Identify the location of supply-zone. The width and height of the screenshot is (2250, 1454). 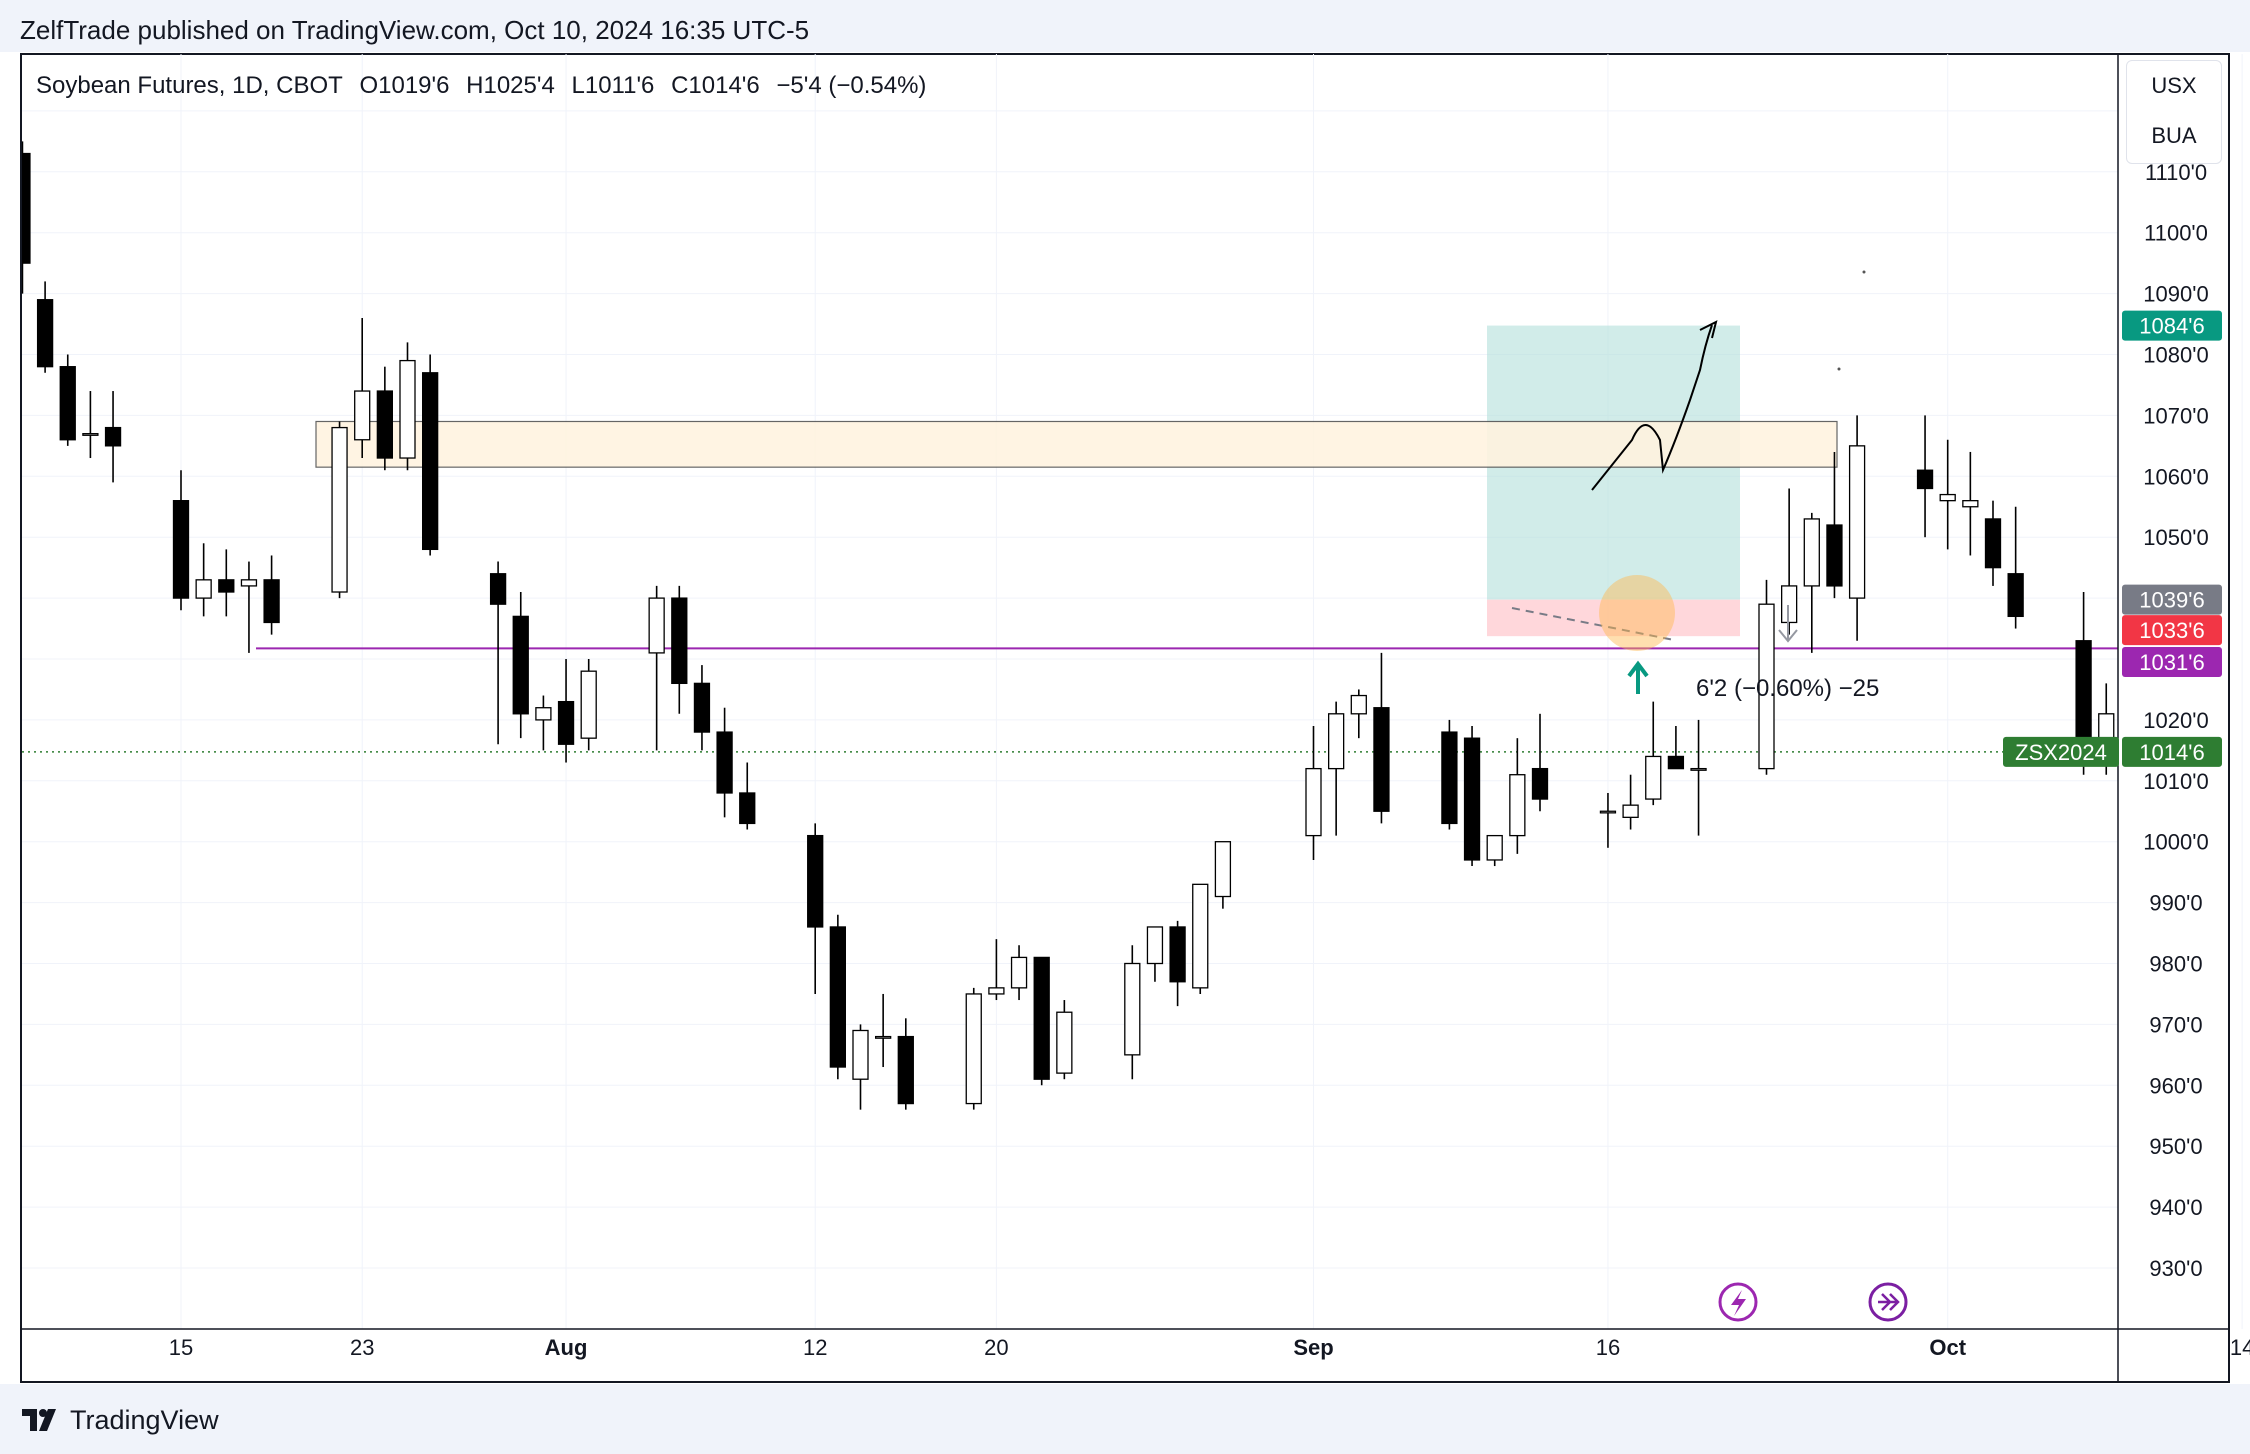
(1076, 444).